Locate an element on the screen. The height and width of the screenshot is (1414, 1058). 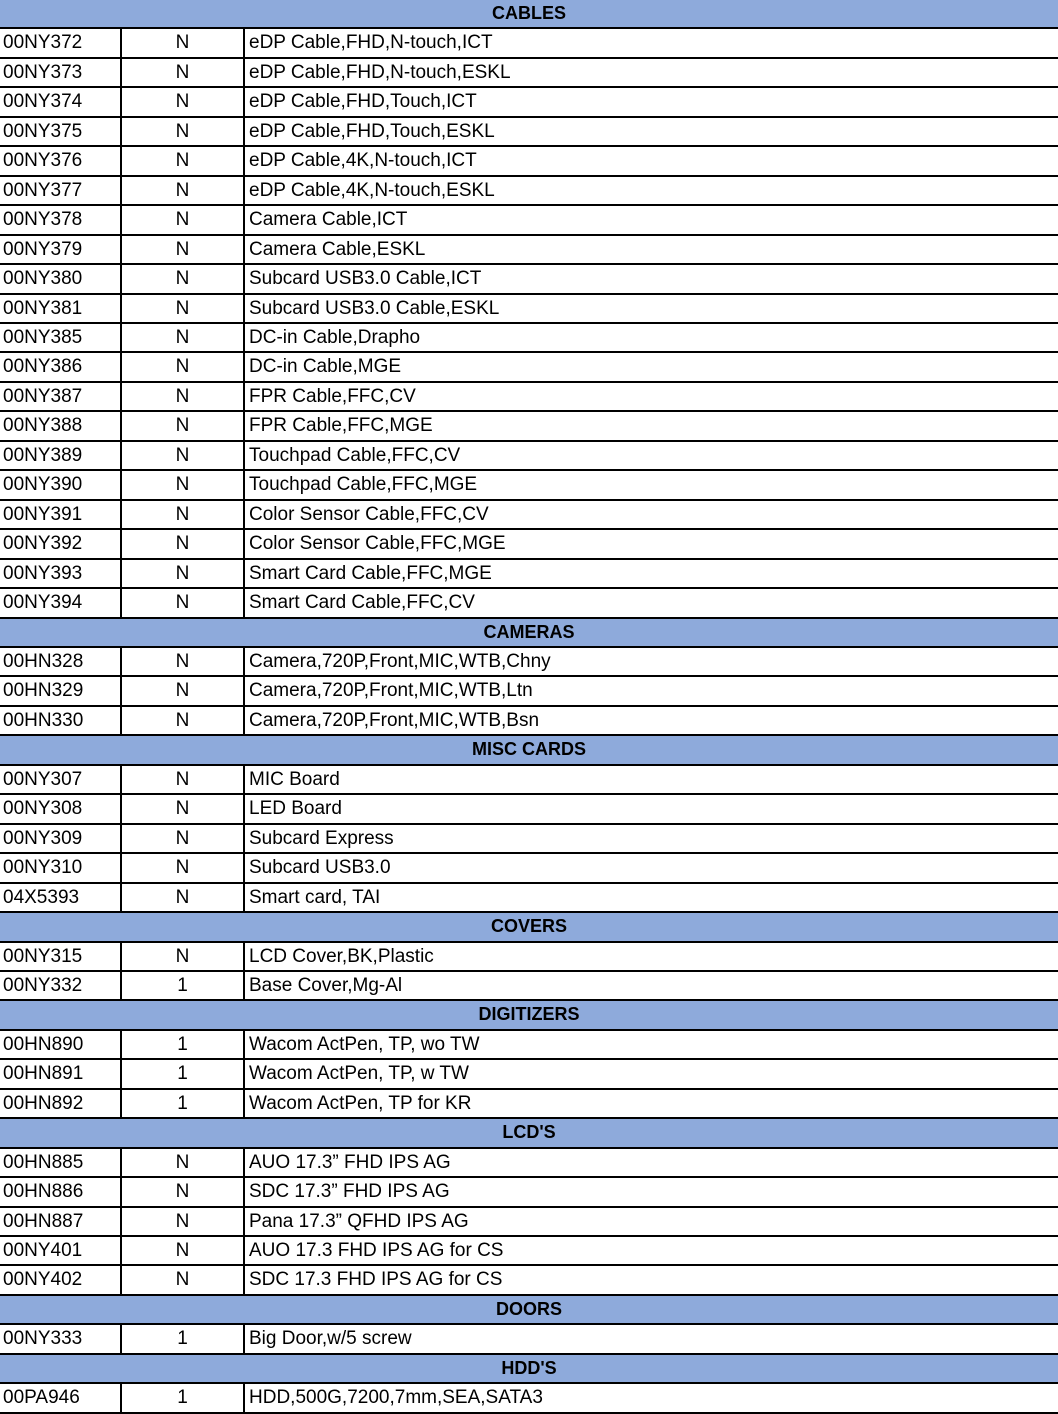
table-row: 00NY310 N Subcard USB3.0 is located at coordinates (529, 869).